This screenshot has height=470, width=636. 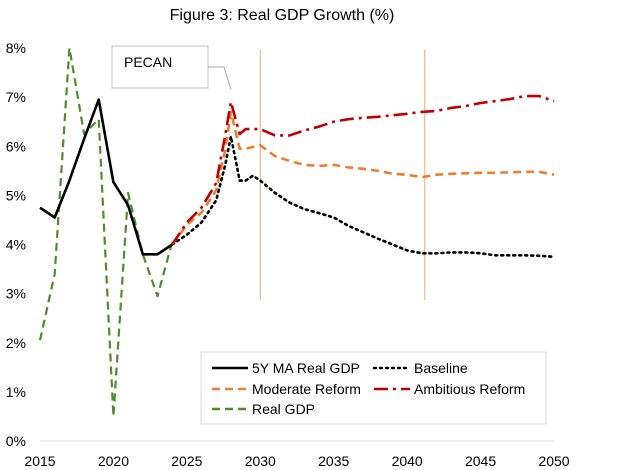 I want to click on vertical-markers, so click(x=342, y=175).